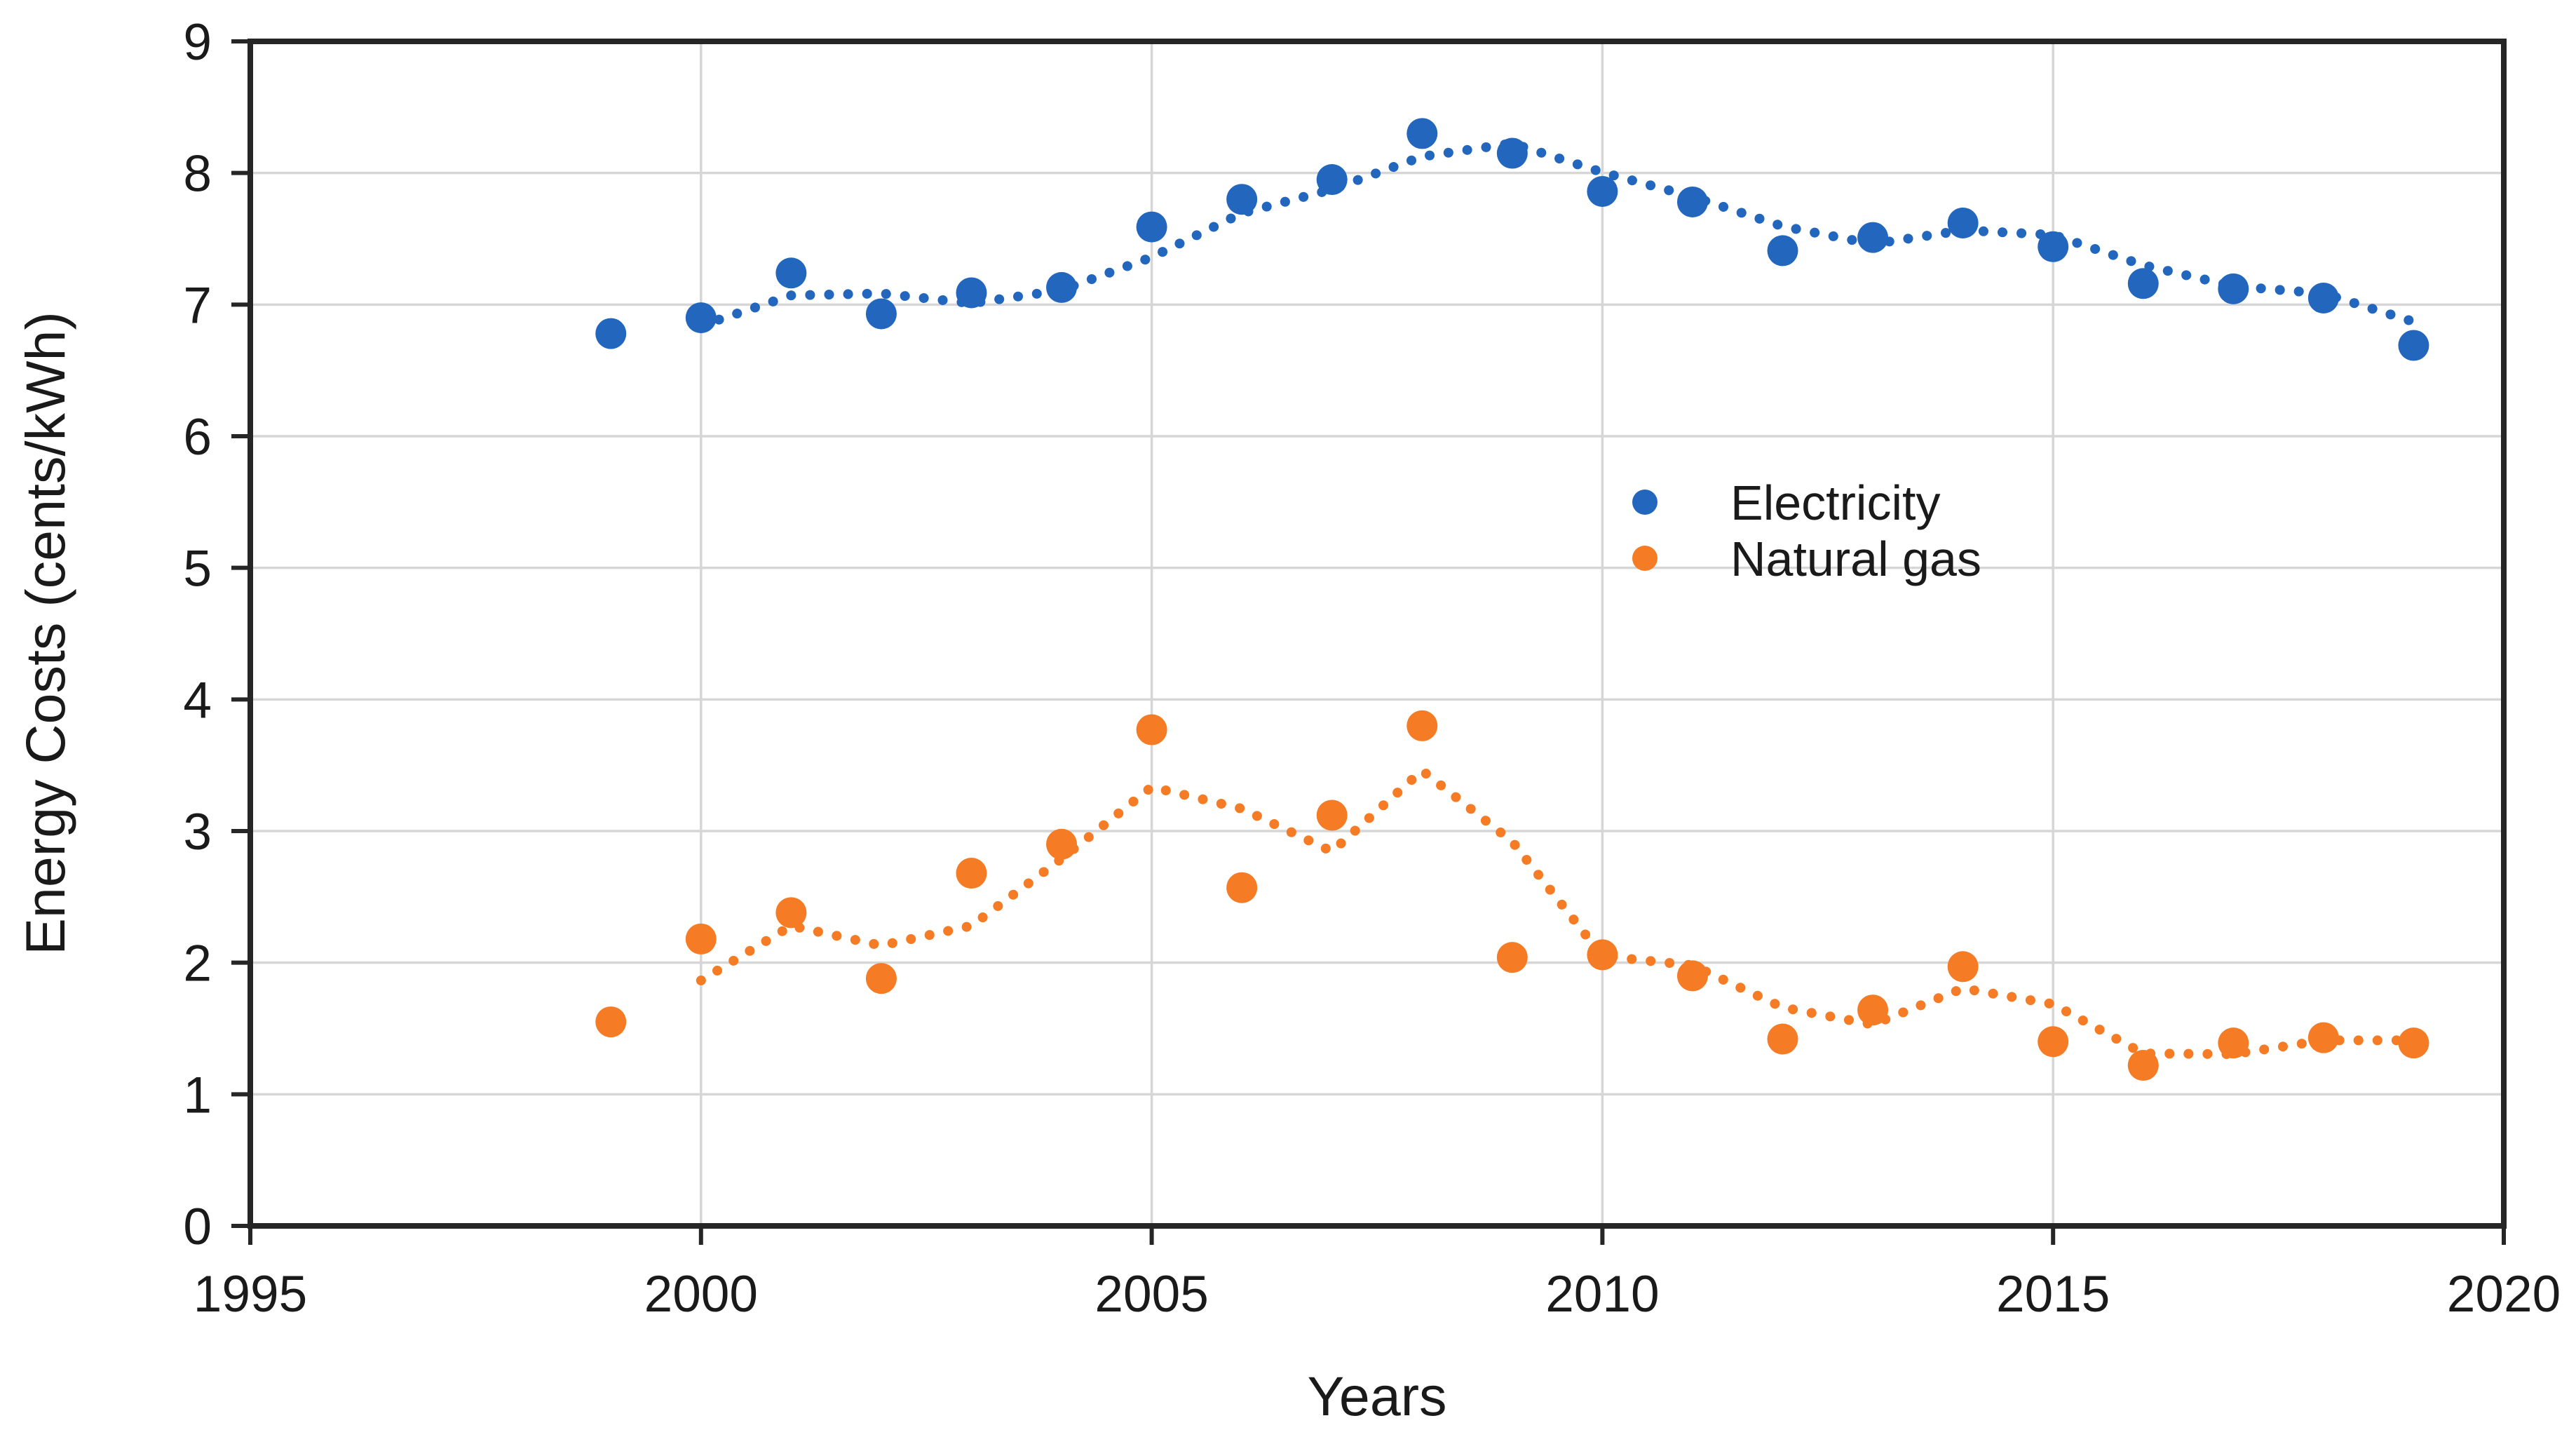 The image size is (2576, 1437). What do you see at coordinates (197, 569) in the screenshot?
I see `y-tick-label: 5` at bounding box center [197, 569].